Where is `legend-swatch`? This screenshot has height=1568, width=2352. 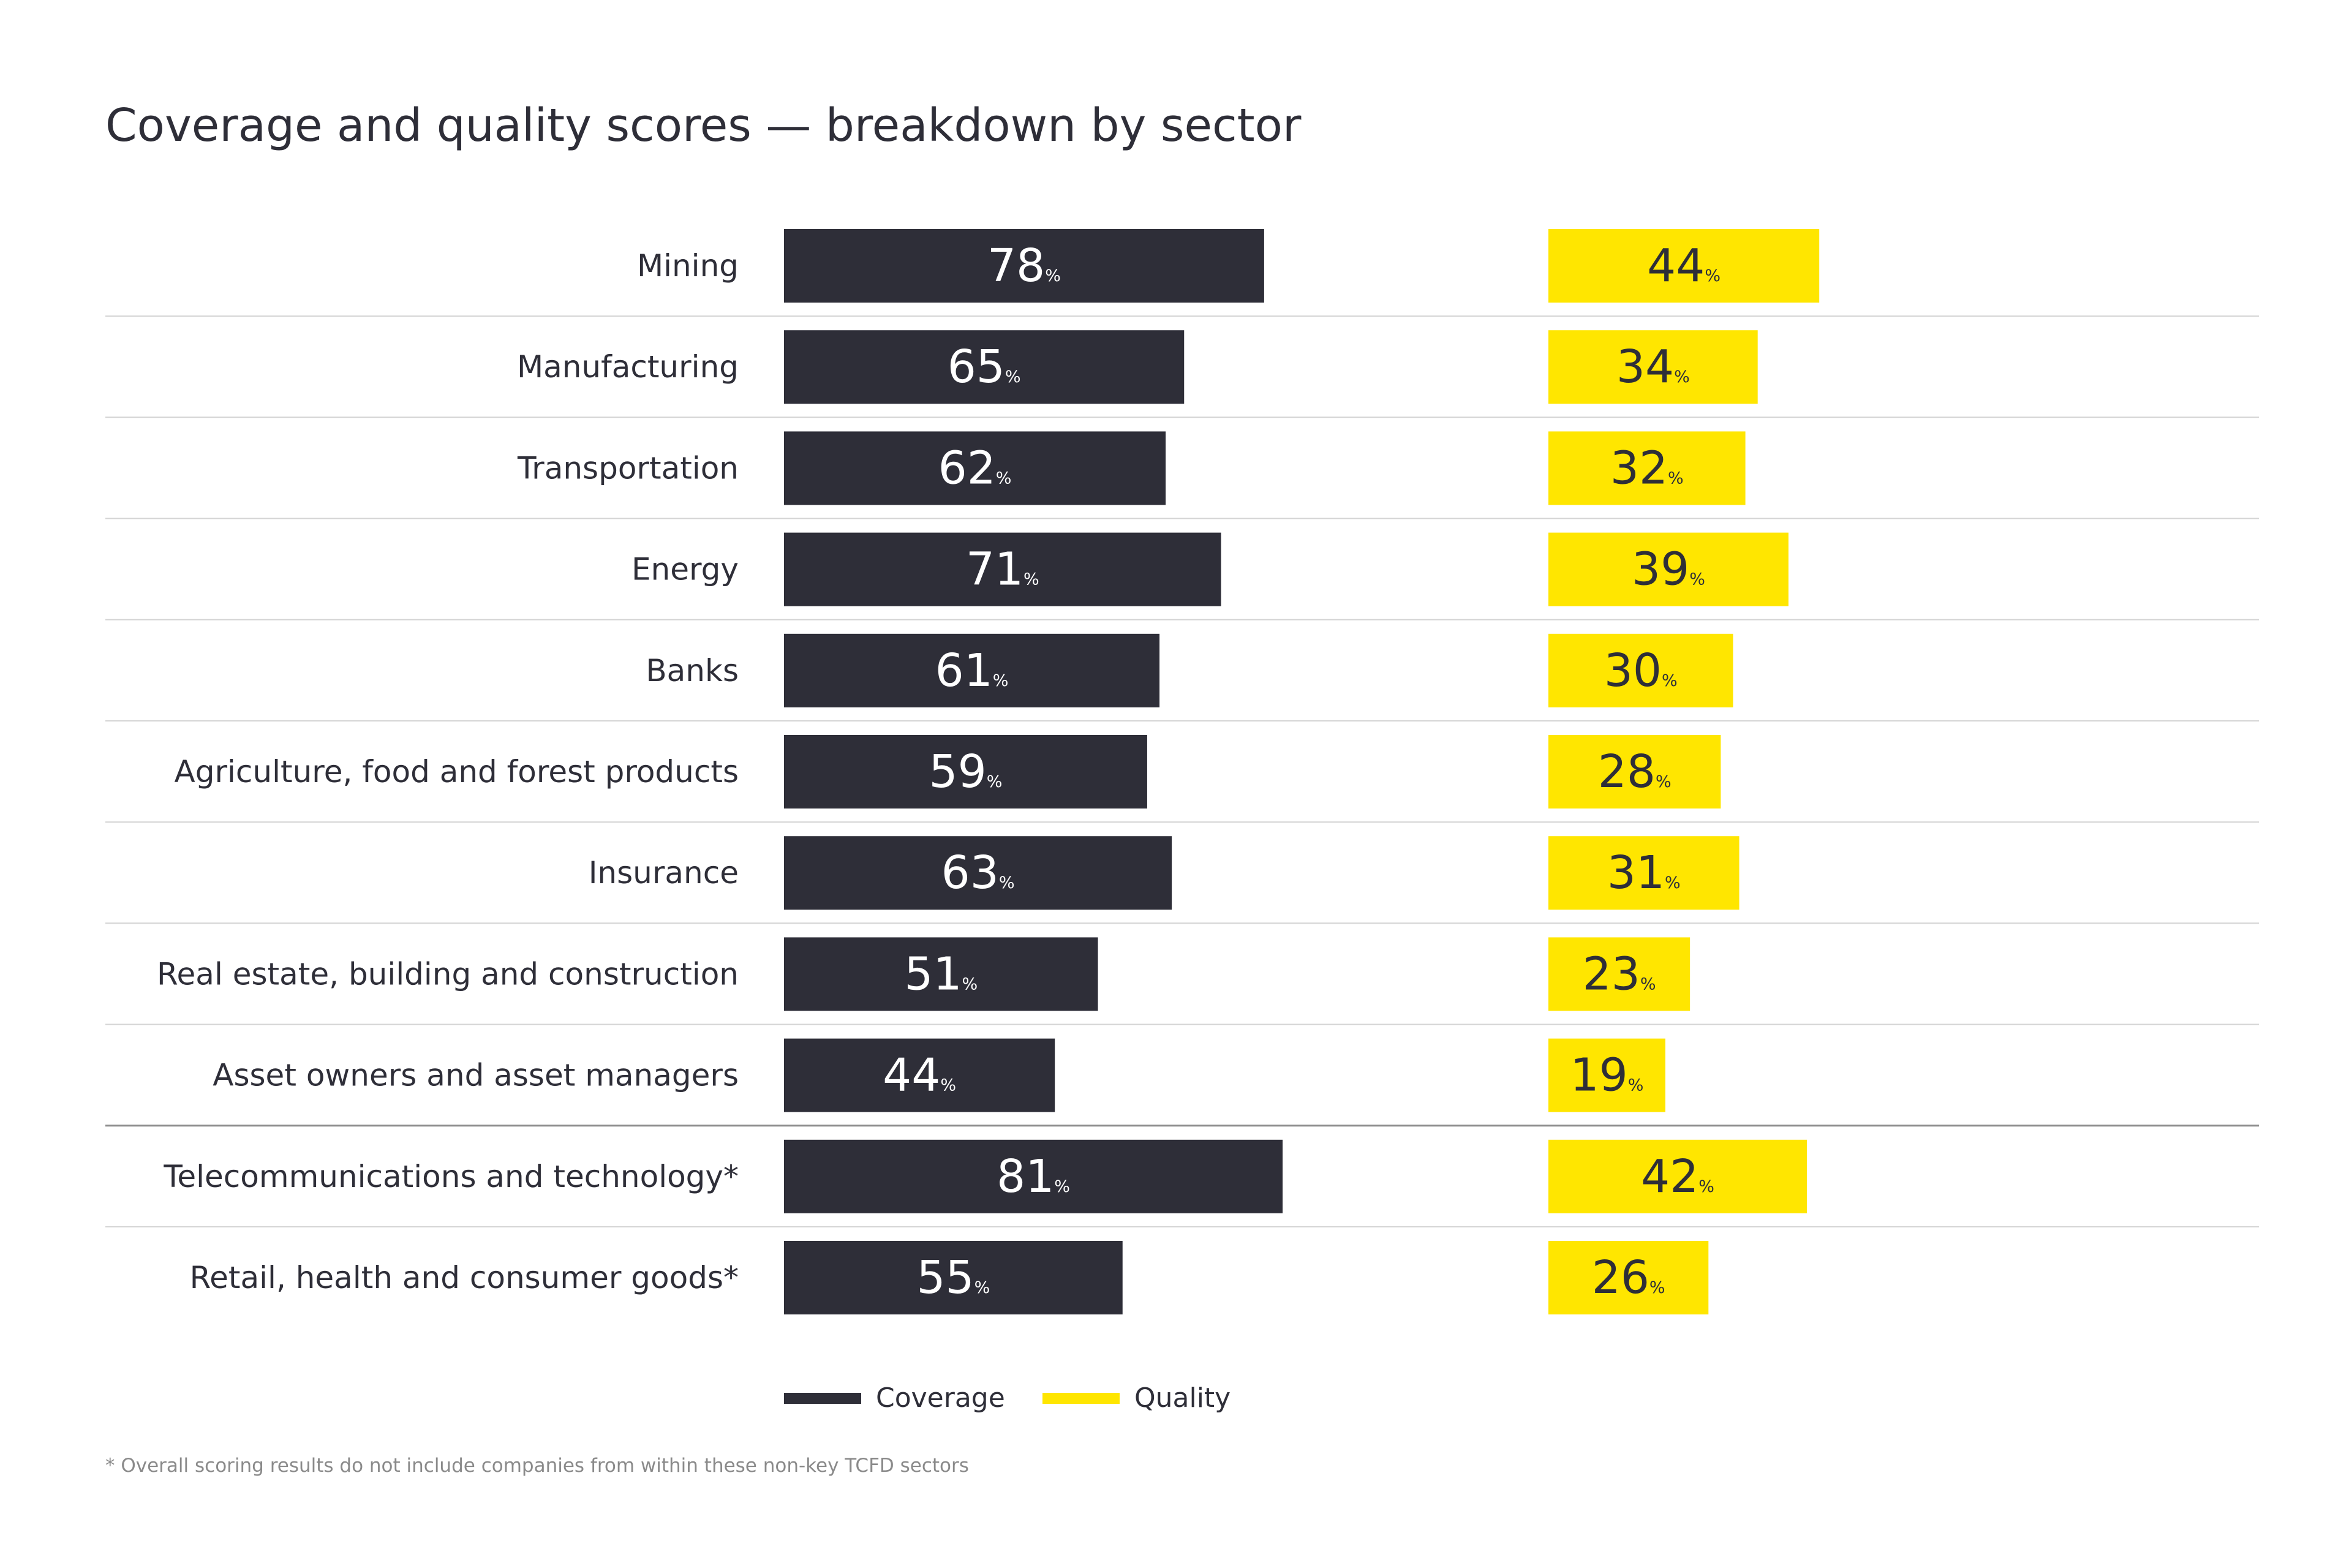 legend-swatch is located at coordinates (823, 1399).